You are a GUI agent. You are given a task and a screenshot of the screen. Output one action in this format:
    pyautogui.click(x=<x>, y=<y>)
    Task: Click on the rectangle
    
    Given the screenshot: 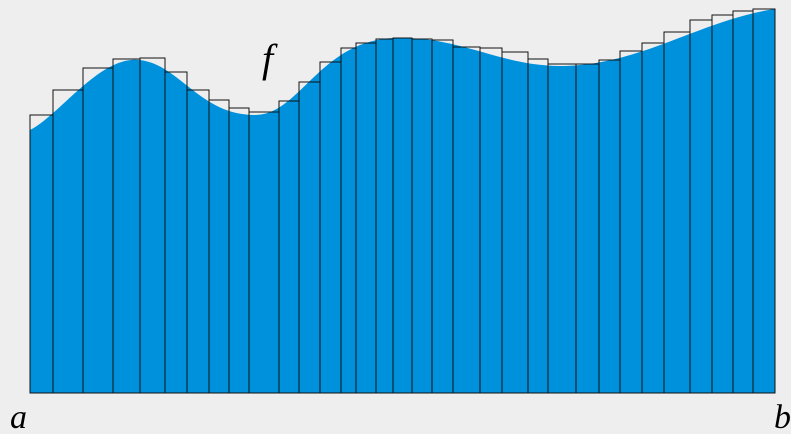 What is the action you would take?
    pyautogui.click(x=764, y=201)
    